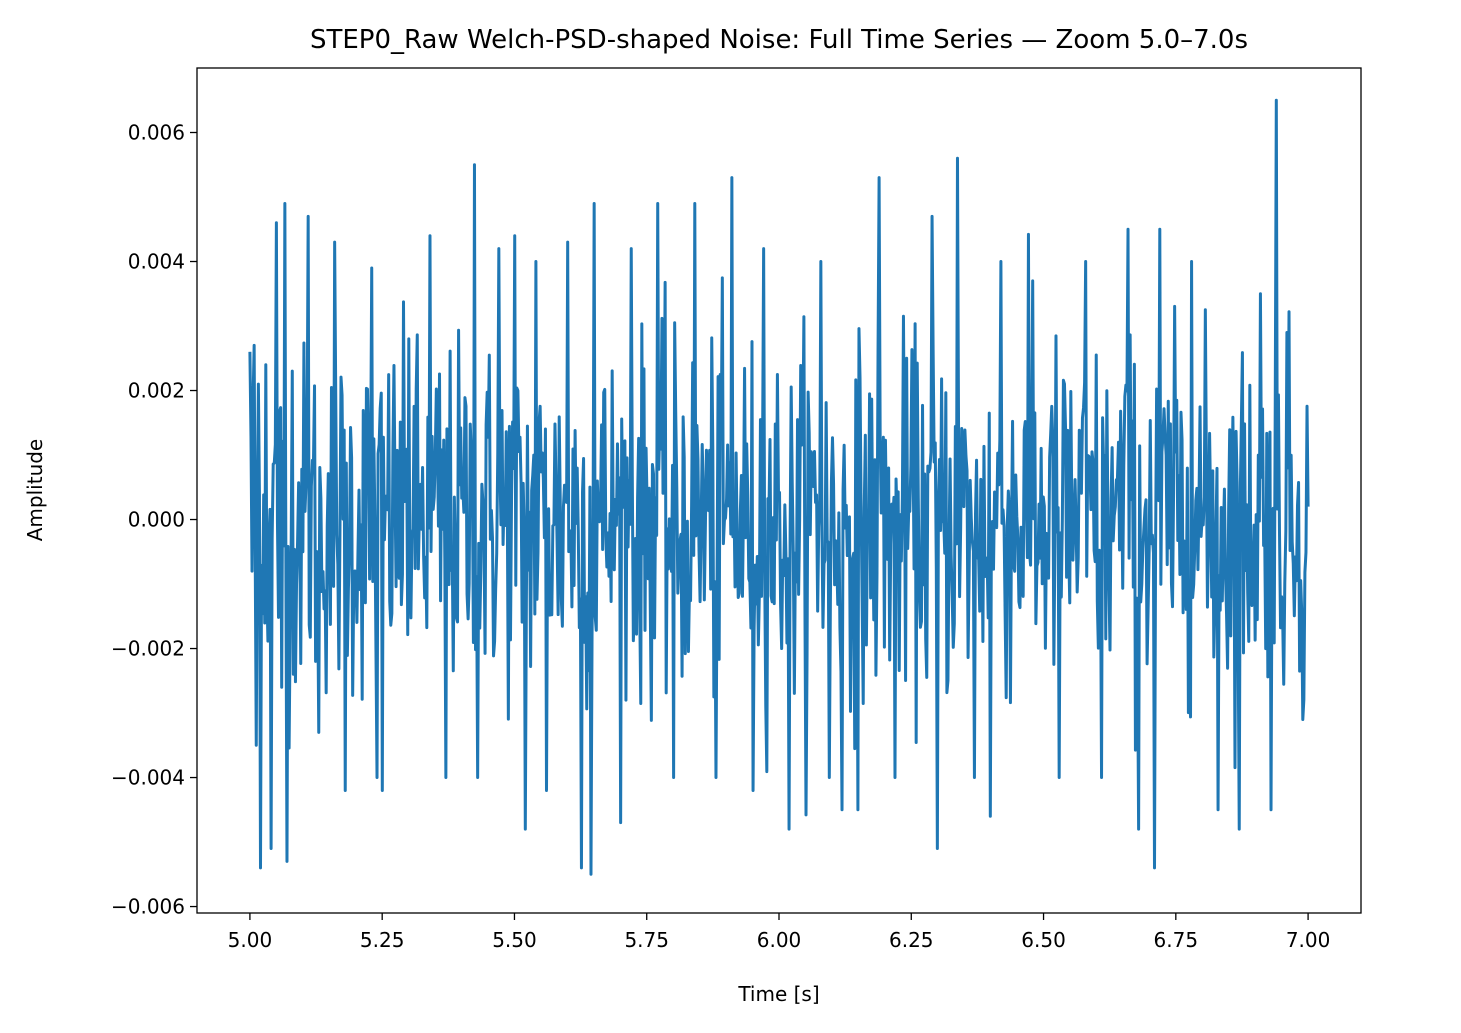 This screenshot has width=1461, height=1033. I want to click on x-tick-label: 6.75, so click(1176, 940).